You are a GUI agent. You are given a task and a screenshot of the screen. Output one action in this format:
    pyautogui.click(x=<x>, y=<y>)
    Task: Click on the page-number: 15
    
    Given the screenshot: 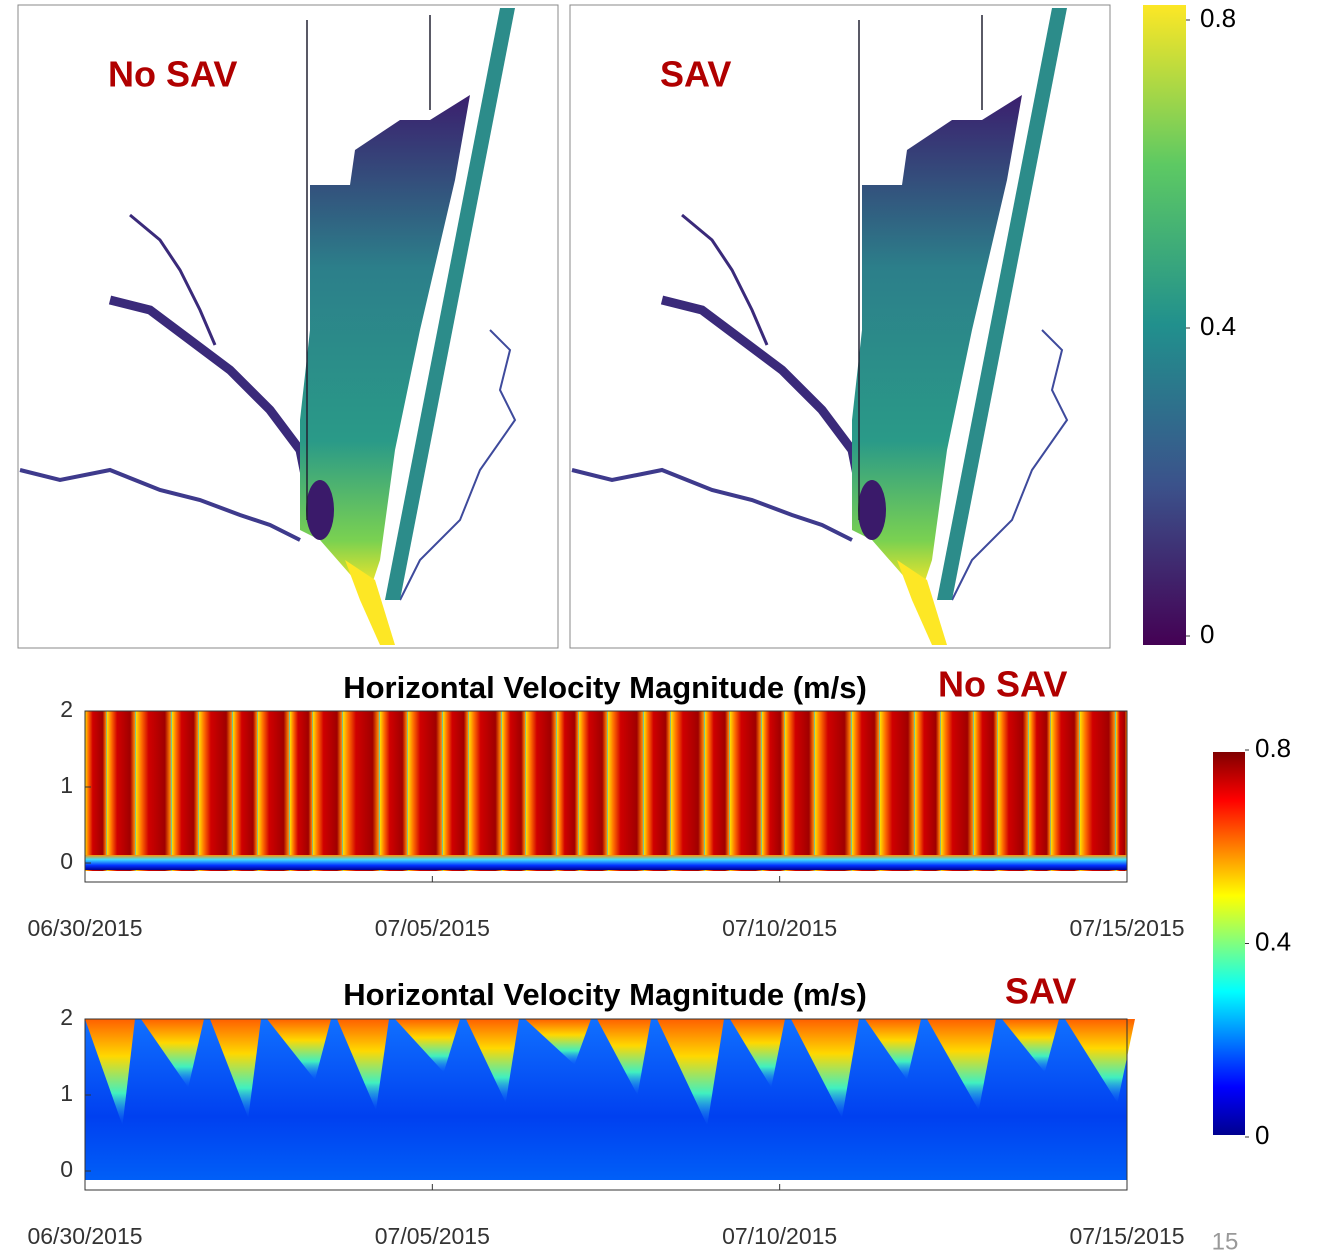 What is the action you would take?
    pyautogui.click(x=1225, y=1241)
    